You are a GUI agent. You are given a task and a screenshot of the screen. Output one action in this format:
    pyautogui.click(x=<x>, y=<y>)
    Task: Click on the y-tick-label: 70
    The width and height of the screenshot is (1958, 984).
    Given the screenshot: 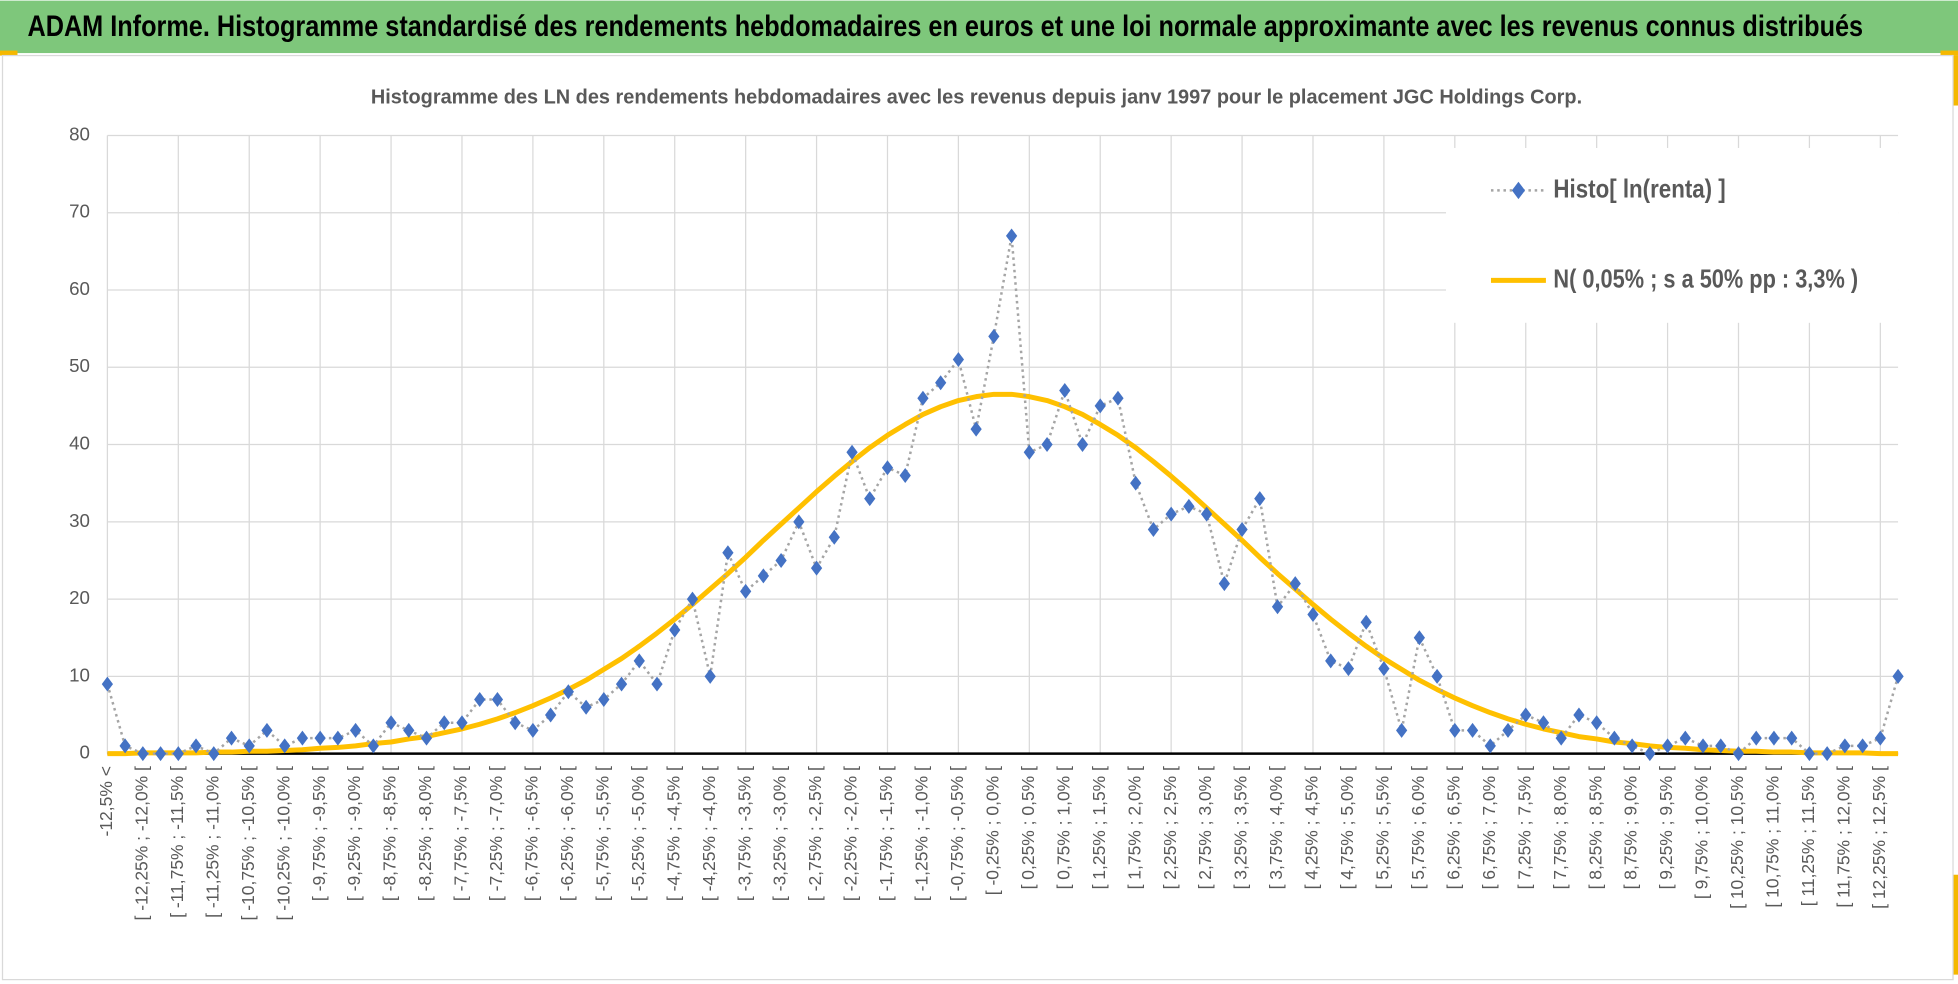 What is the action you would take?
    pyautogui.click(x=79, y=211)
    